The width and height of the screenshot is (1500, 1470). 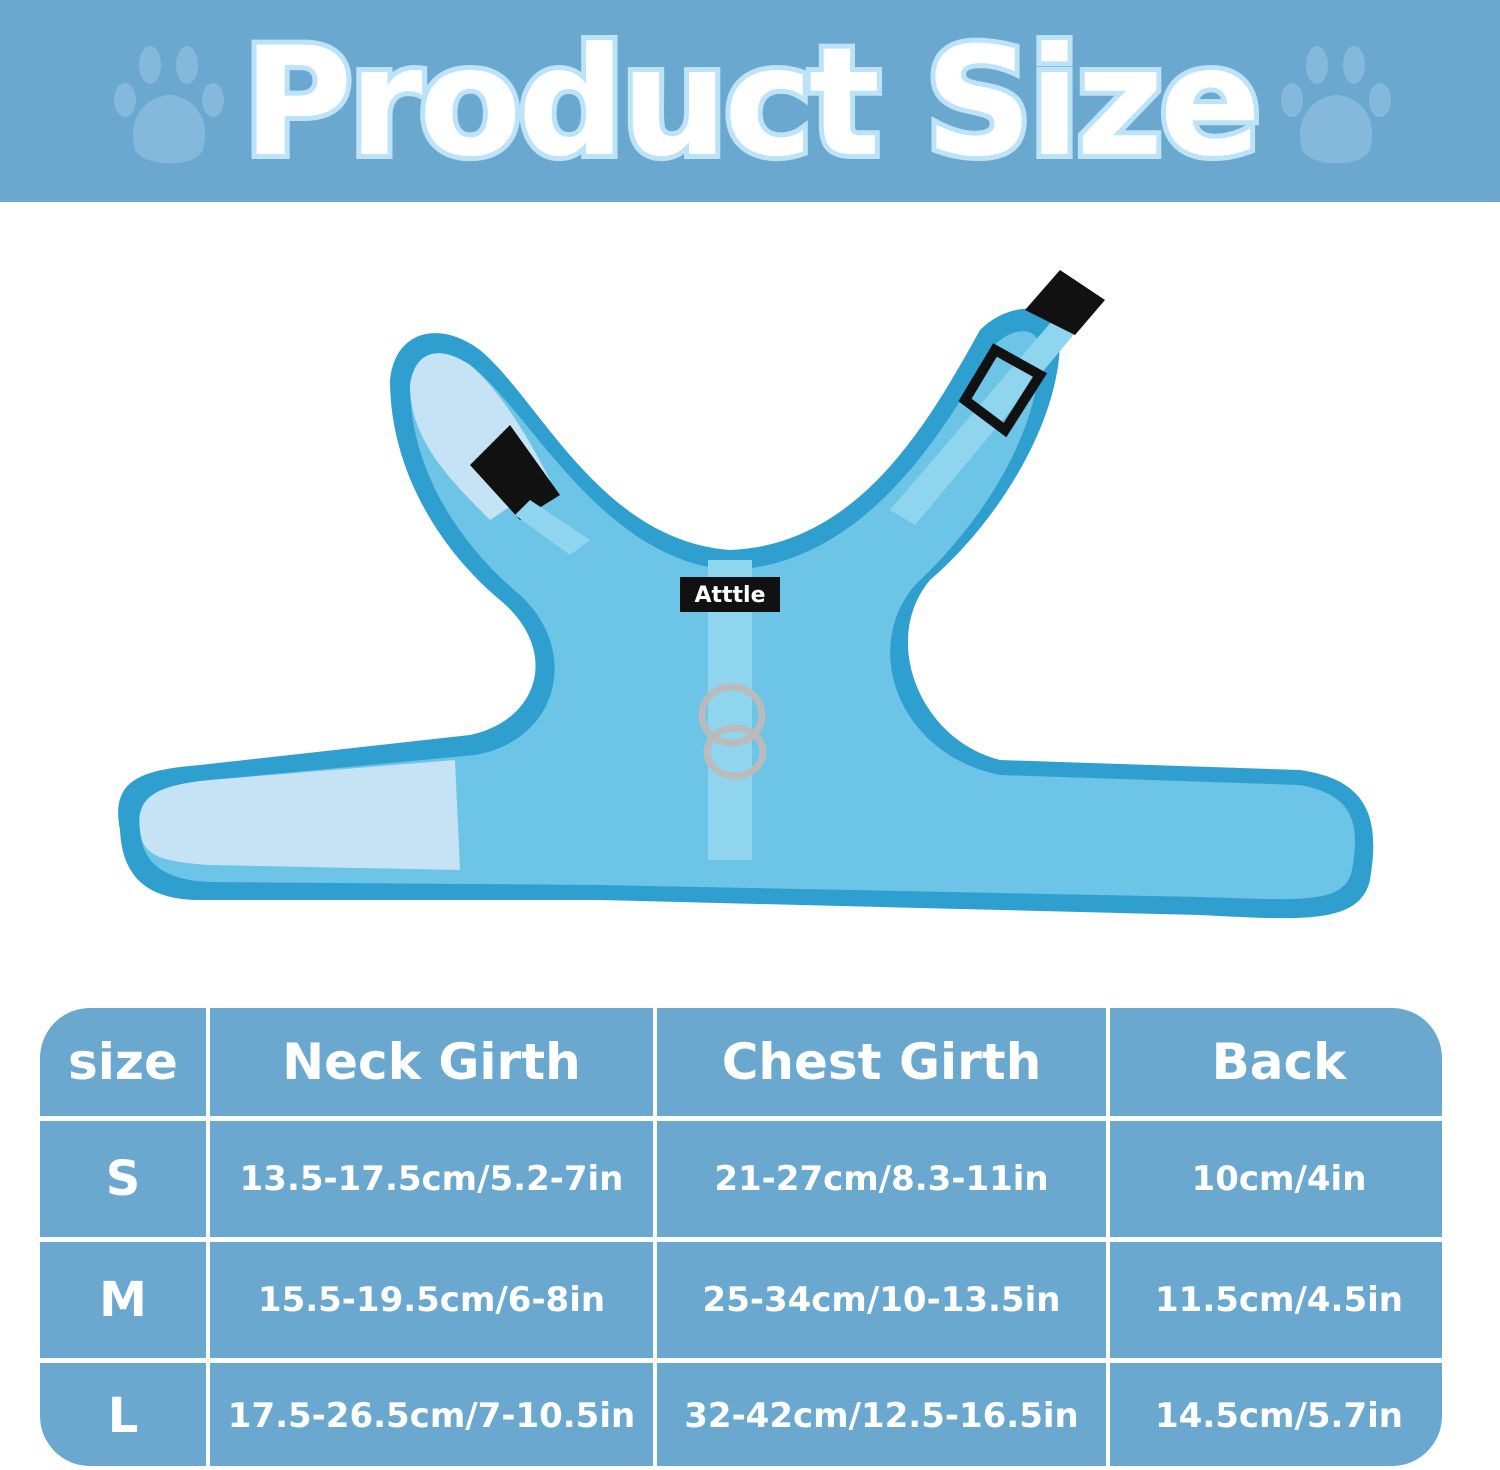 What do you see at coordinates (1276, 1414) in the screenshot?
I see `back-l: 14.5cm/5.7in` at bounding box center [1276, 1414].